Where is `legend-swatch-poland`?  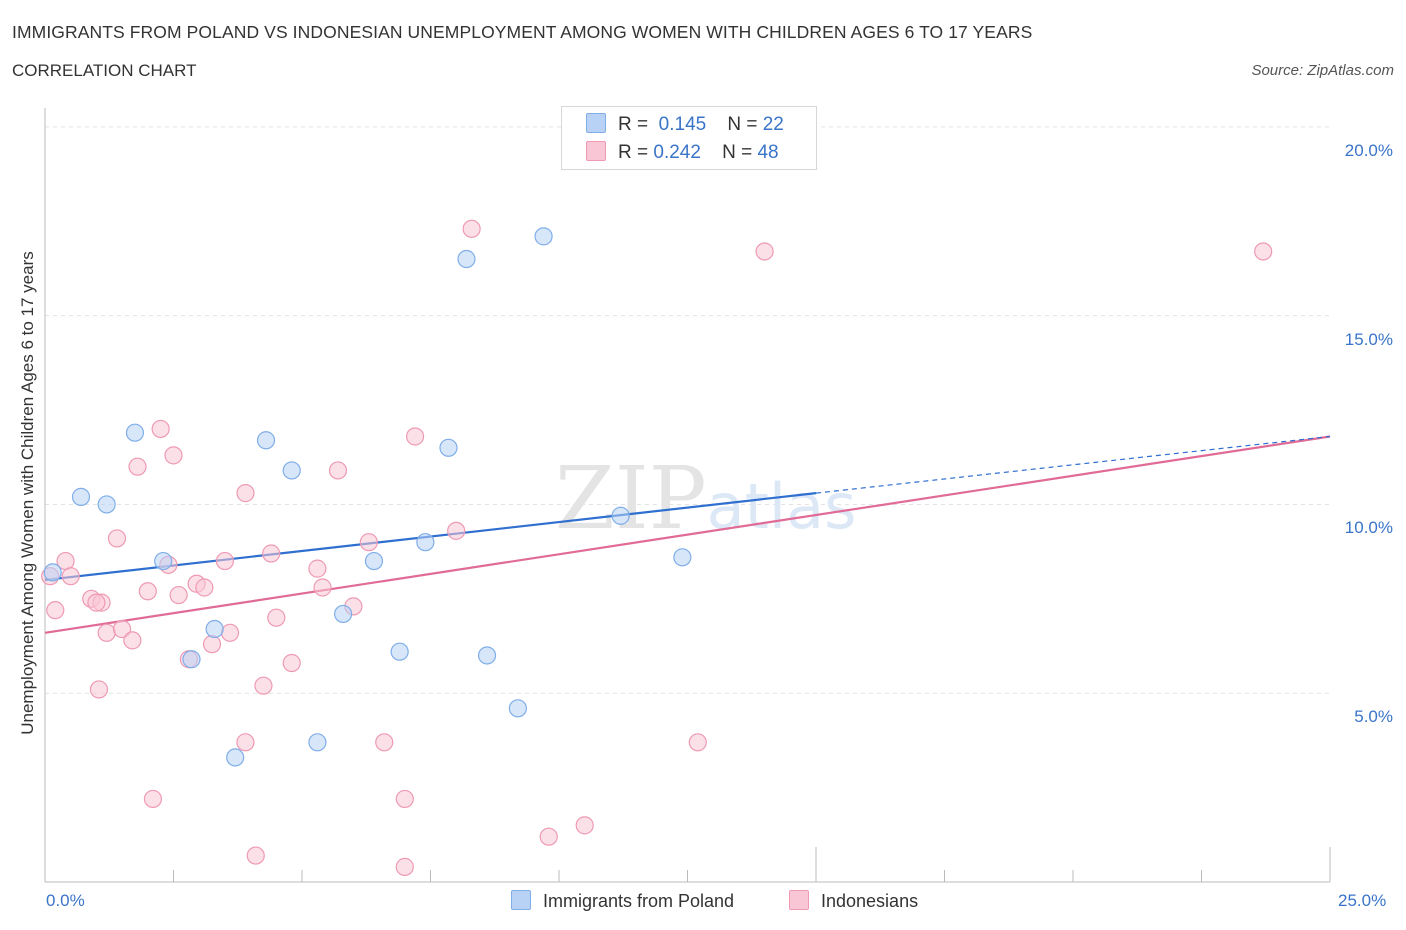
legend-swatch-poland is located at coordinates (596, 123).